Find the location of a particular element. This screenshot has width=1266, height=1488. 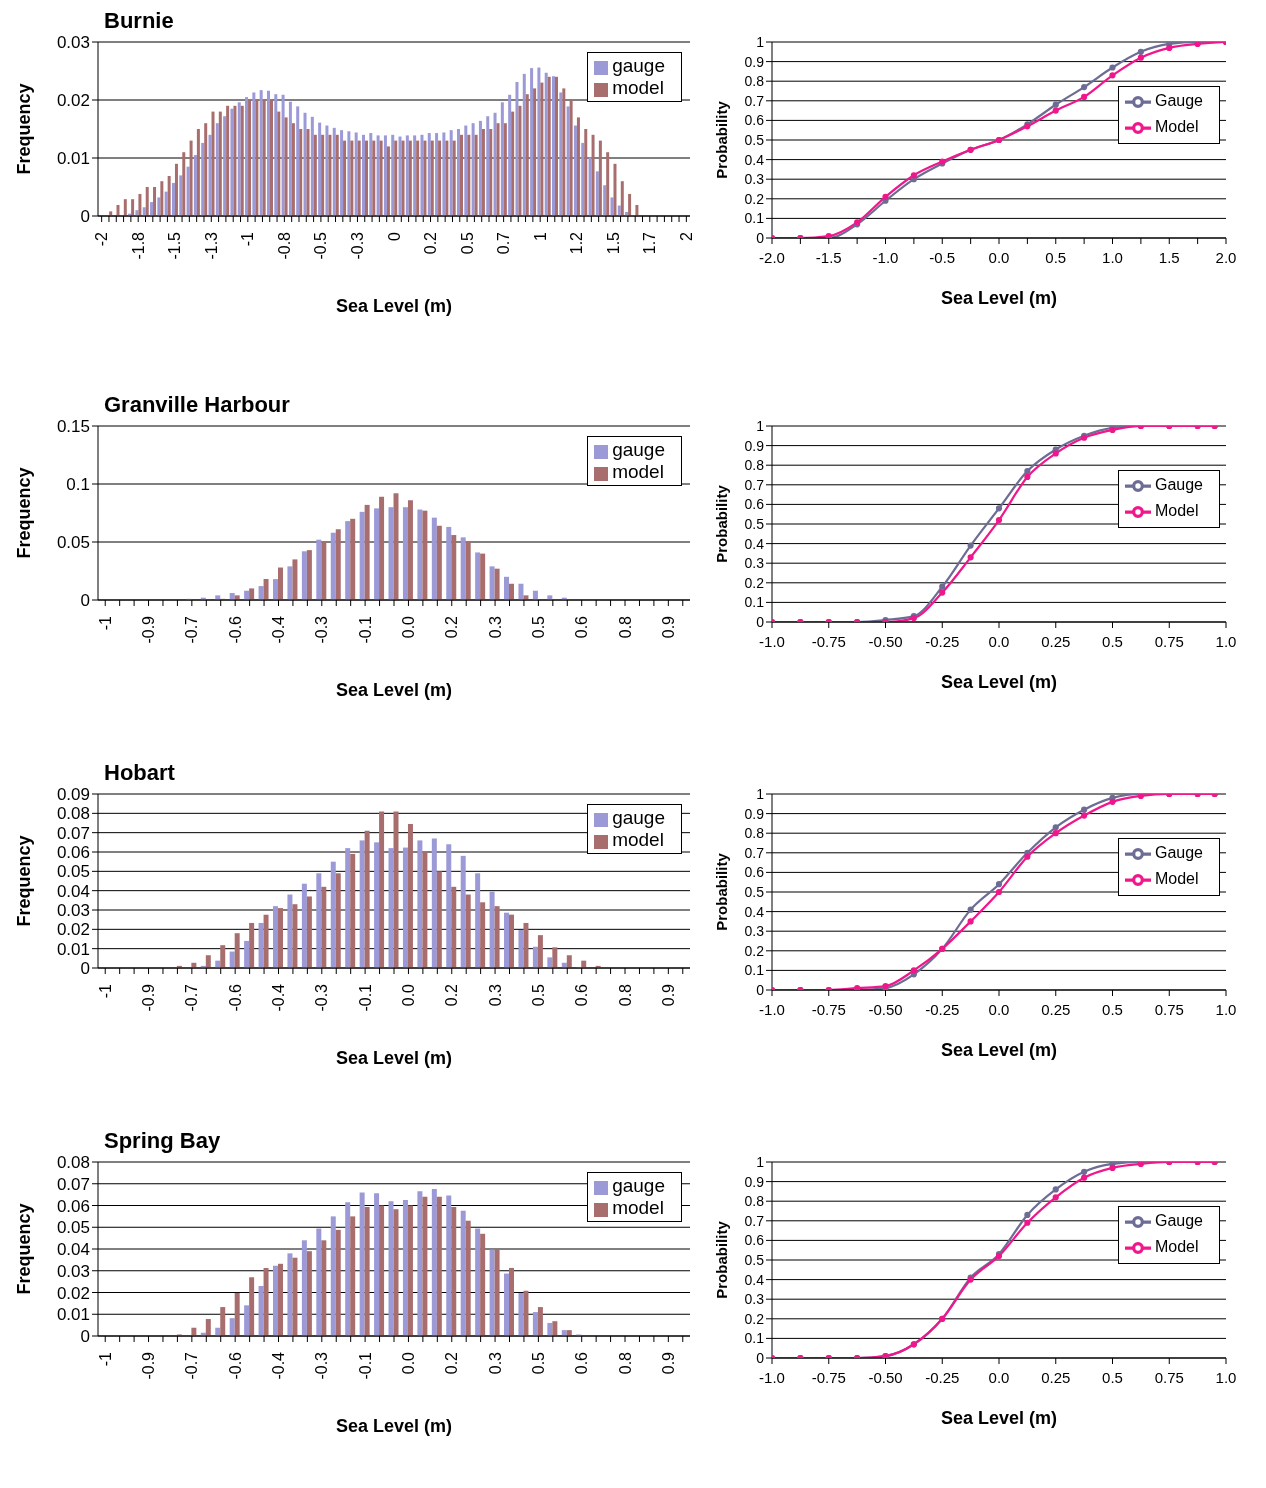

x-tick-label: 1.7 is located at coordinates (650, 243).